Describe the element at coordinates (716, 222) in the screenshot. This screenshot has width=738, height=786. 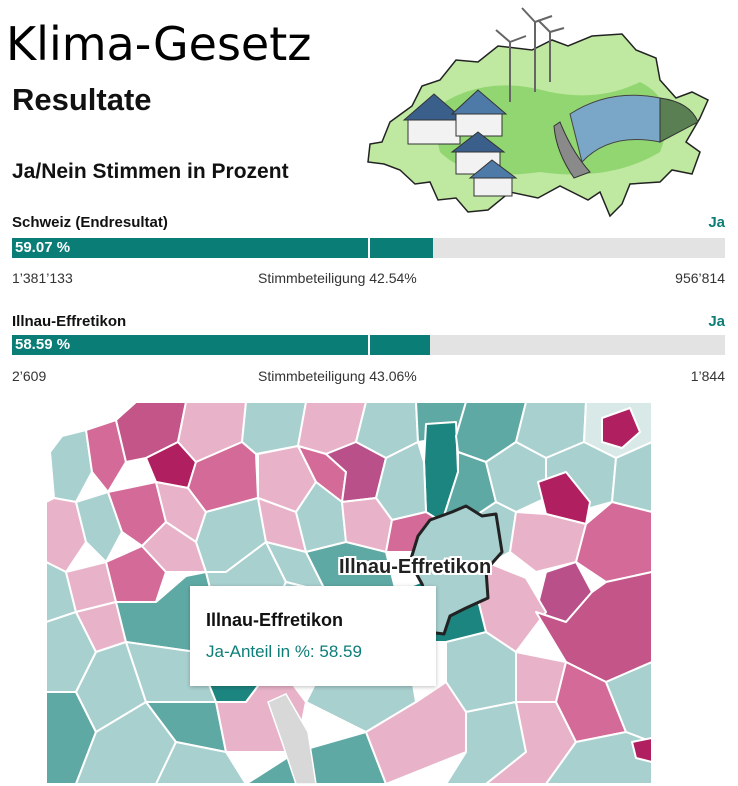
I see `result-outcome-schweiz: Ja` at that location.